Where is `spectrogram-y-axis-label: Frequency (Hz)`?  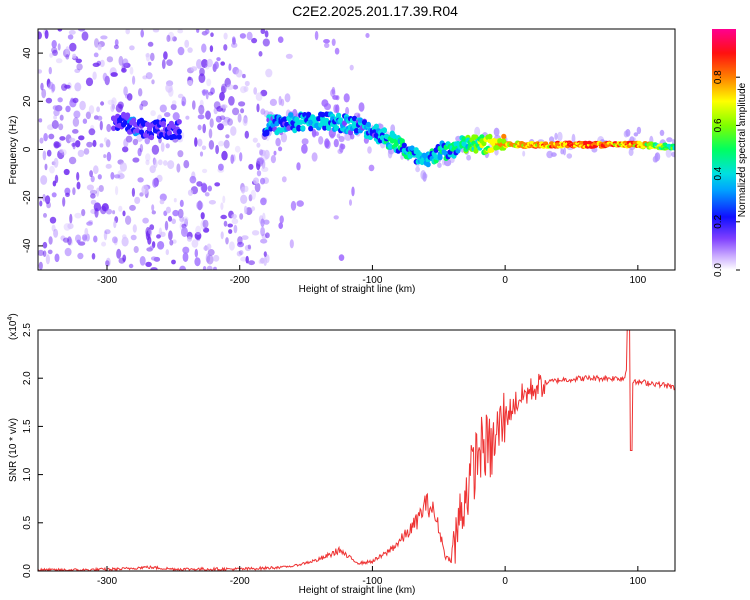
spectrogram-y-axis-label: Frequency (Hz) is located at coordinates (13, 150).